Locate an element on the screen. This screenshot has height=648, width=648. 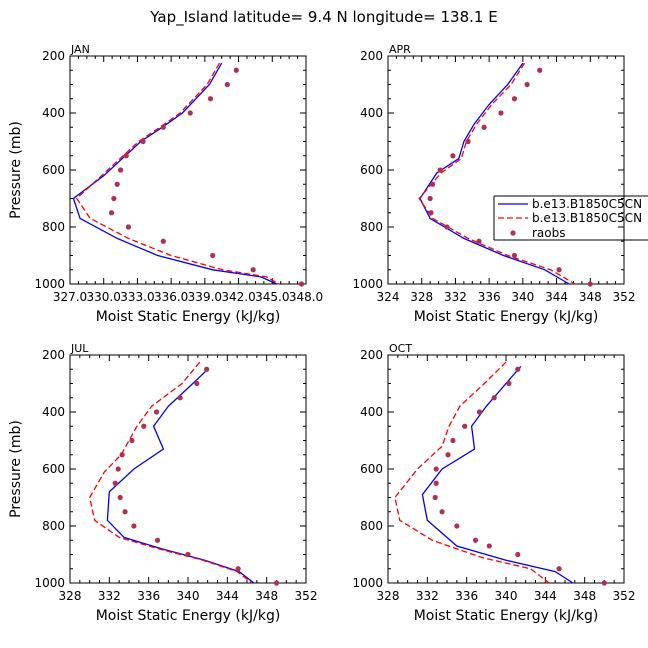
x-tick-label: 340 is located at coordinates (188, 596).